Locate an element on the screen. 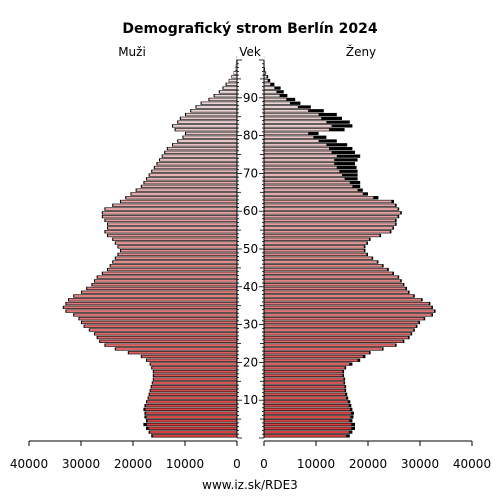  x-tick-label-left: 40000 is located at coordinates (29, 464).